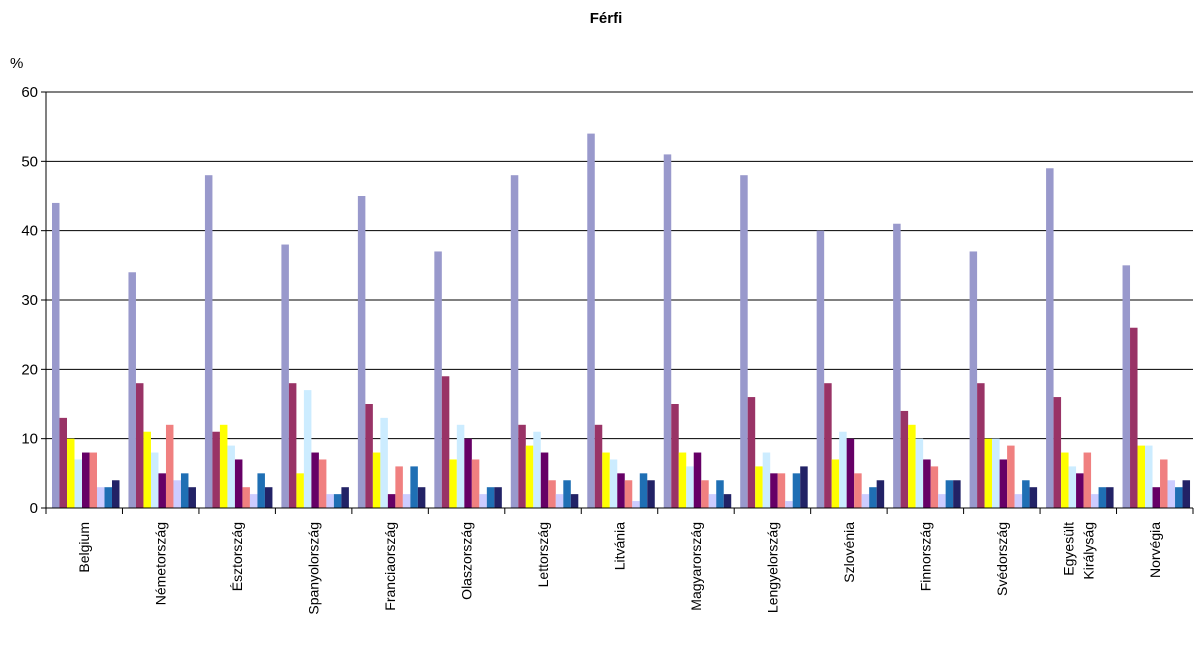 This screenshot has height=646, width=1196. I want to click on x-category-label: Norvégia, so click(1155, 550).